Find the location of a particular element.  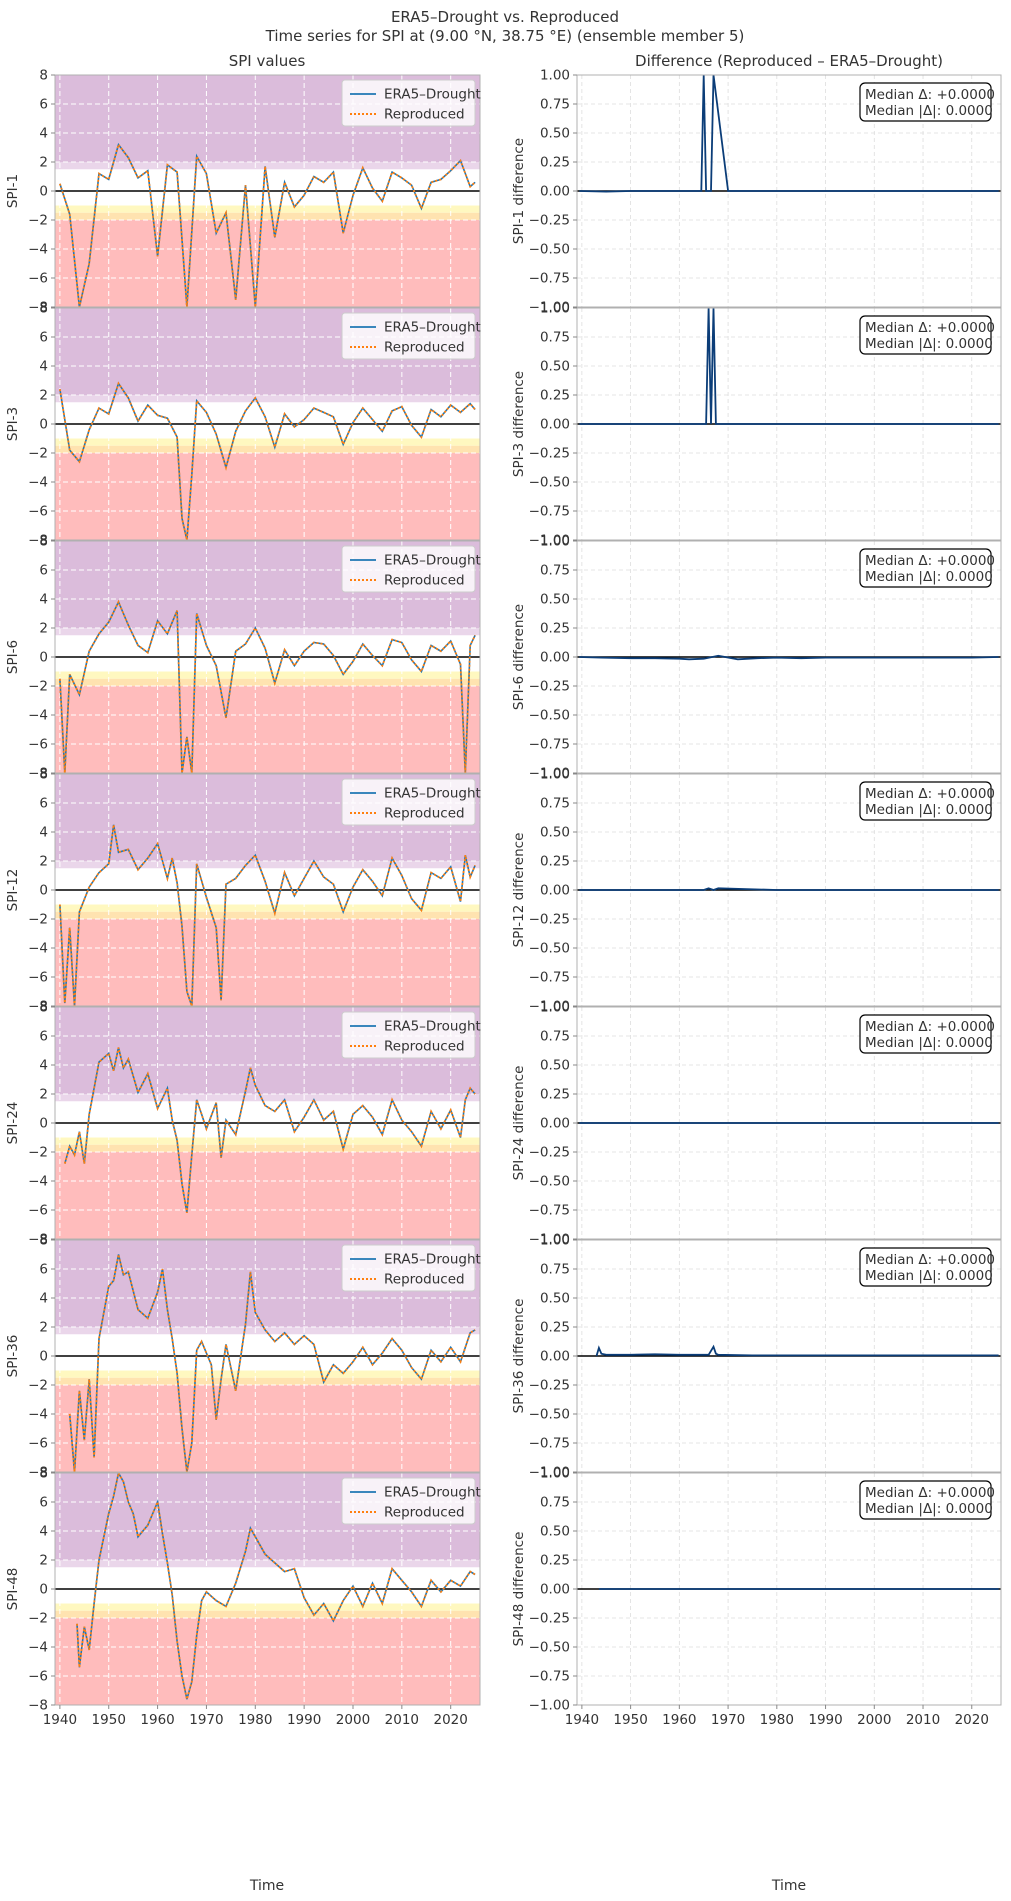

y-axis-label: SPI-6 difference is located at coordinates (519, 657).